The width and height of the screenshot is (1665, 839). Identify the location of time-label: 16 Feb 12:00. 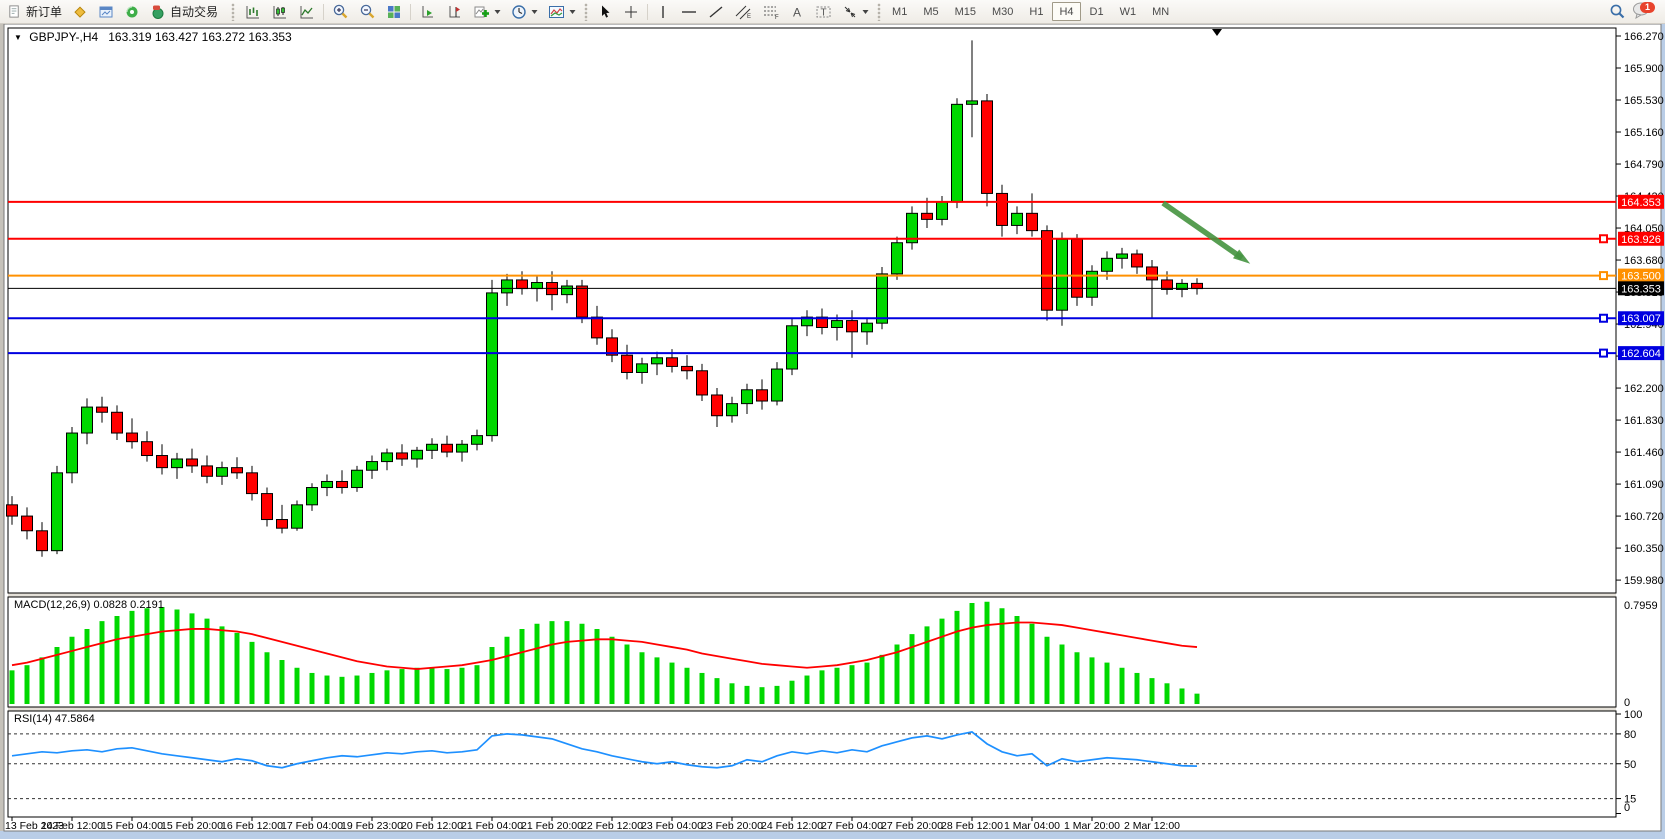
(252, 826).